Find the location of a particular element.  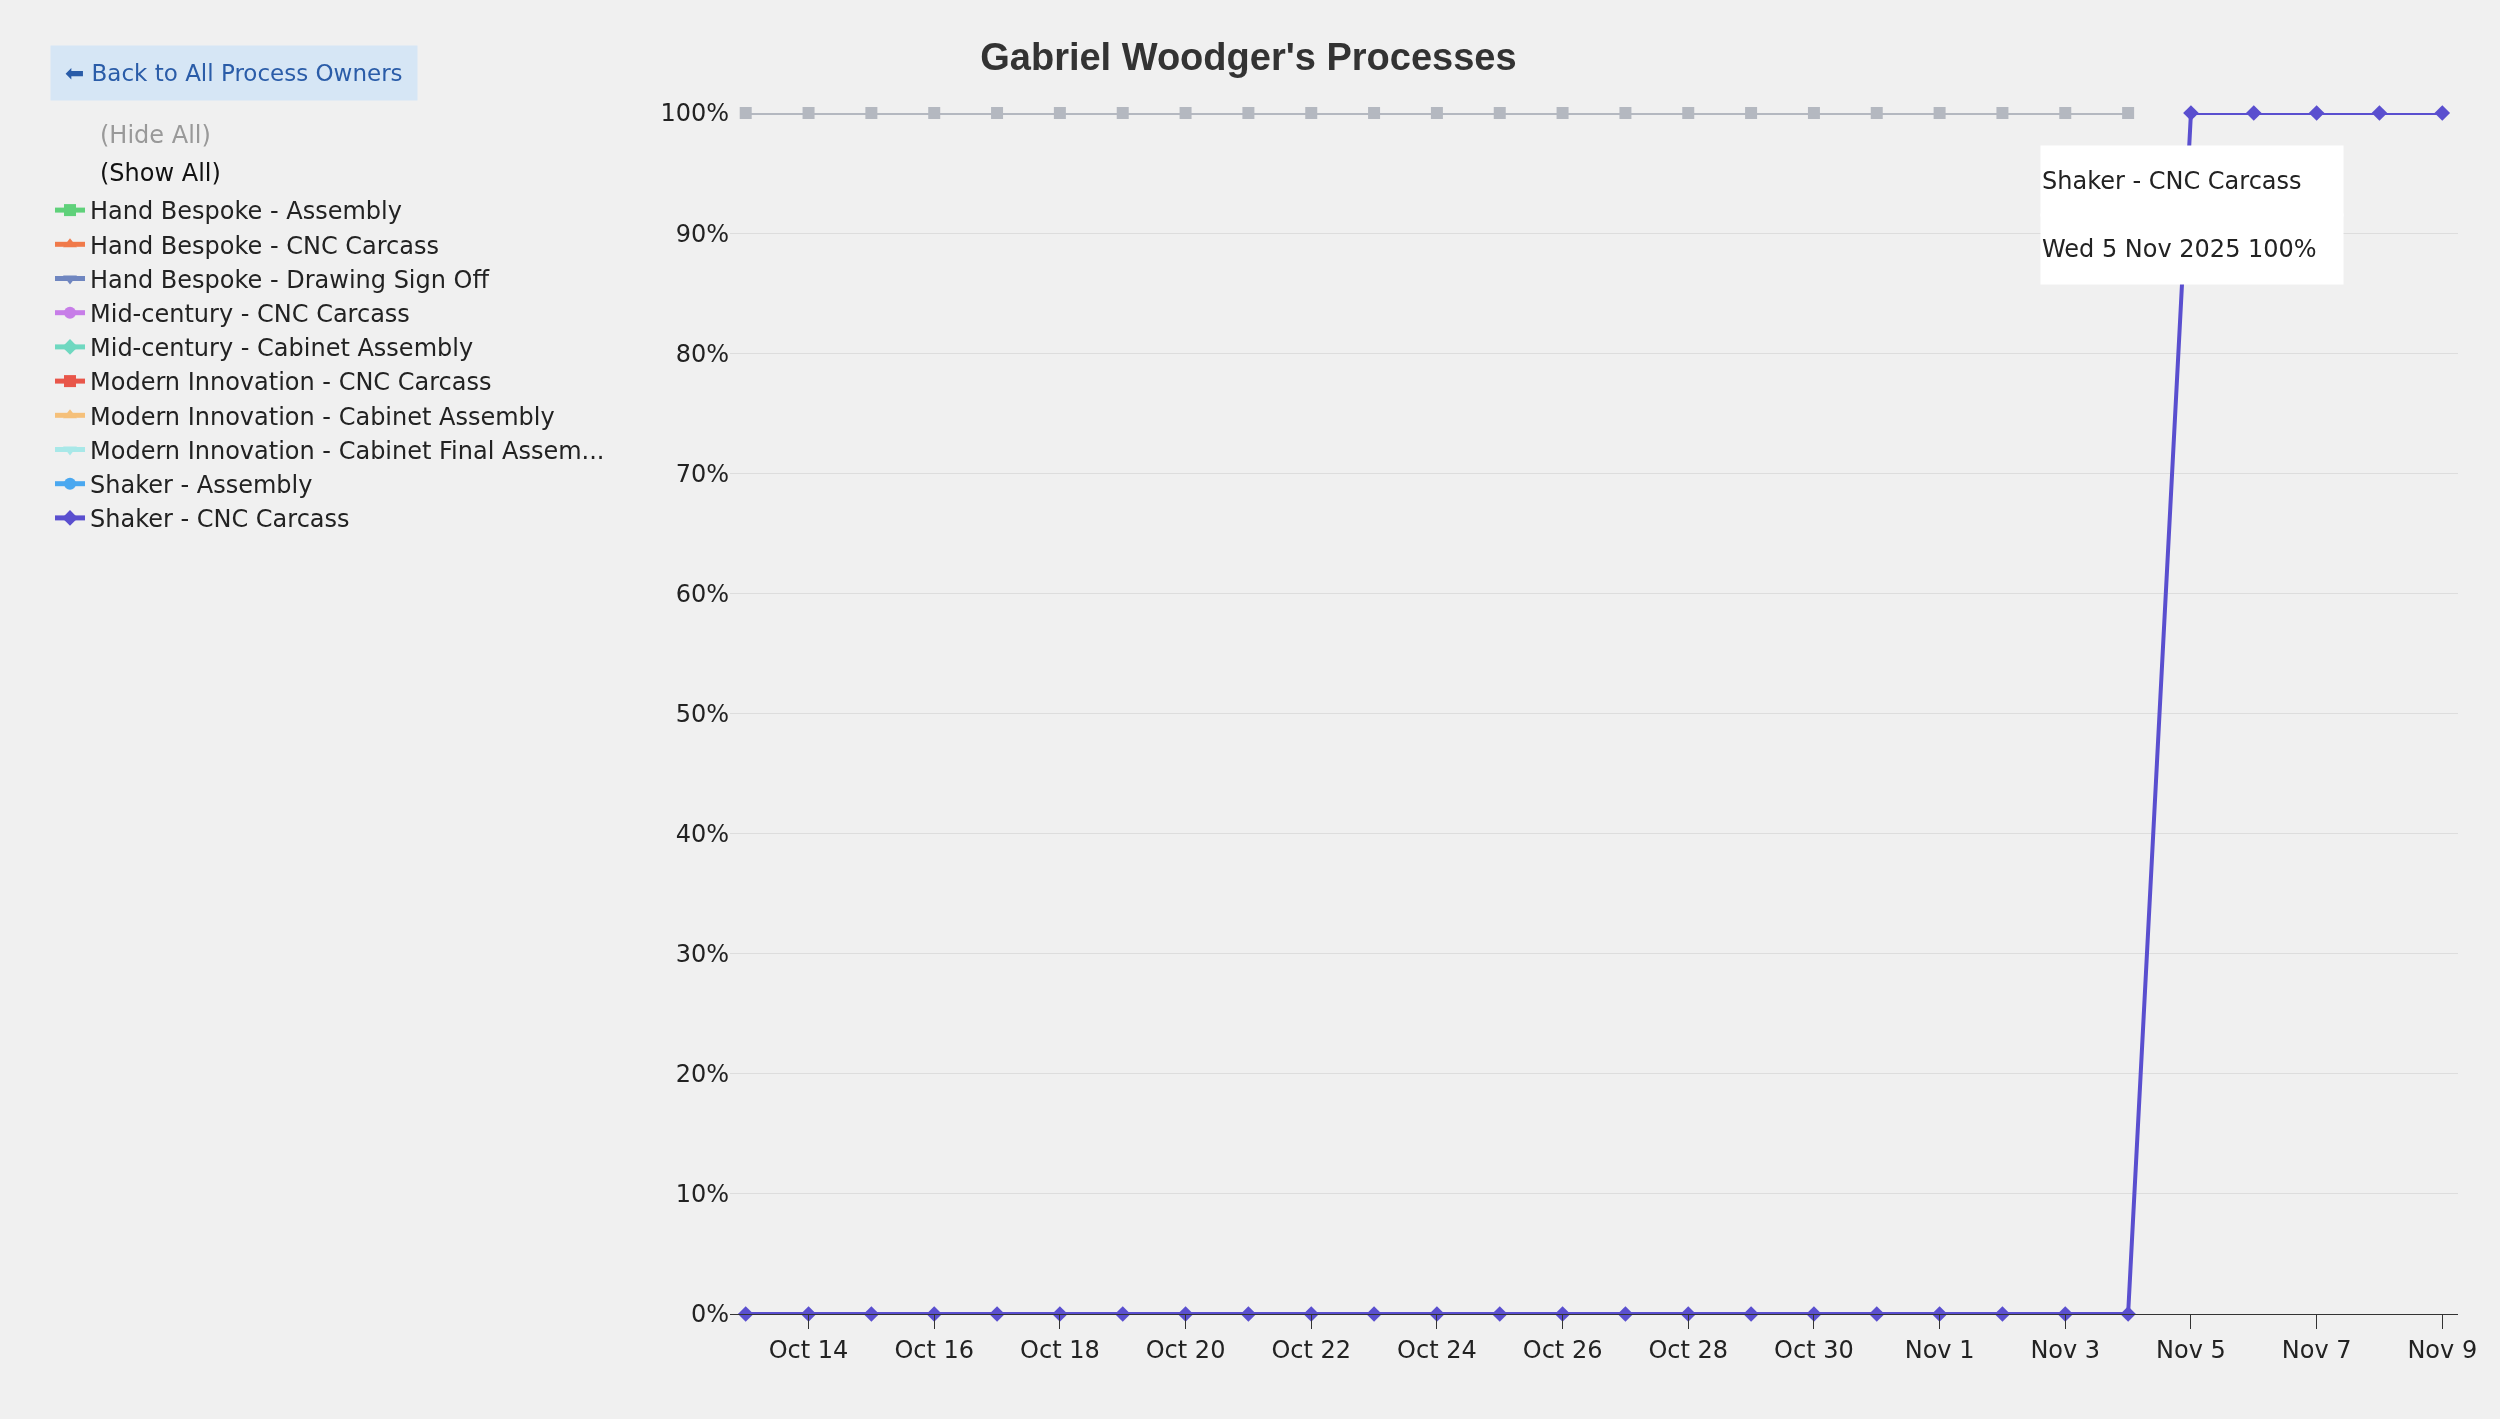

x-tick-label: Oct 20 is located at coordinates (1185, 1349).